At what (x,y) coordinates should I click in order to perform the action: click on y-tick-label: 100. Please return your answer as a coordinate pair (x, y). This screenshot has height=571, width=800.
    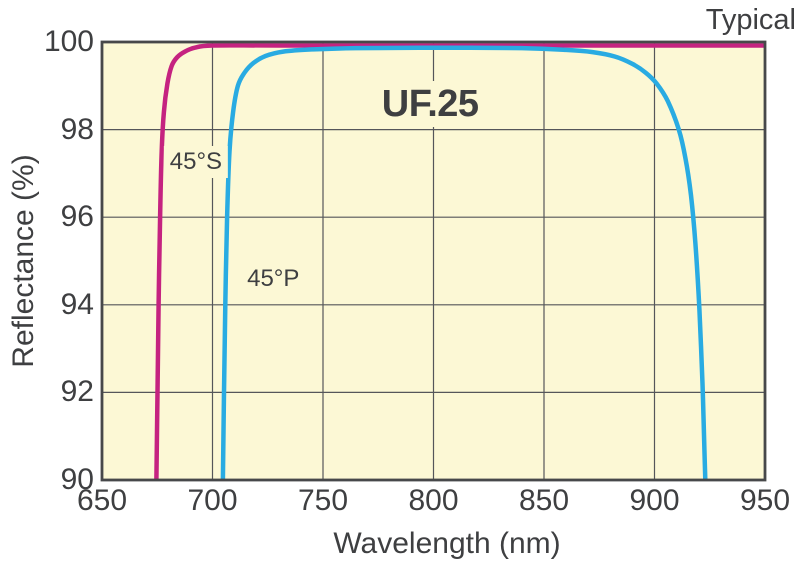
    Looking at the image, I should click on (68, 41).